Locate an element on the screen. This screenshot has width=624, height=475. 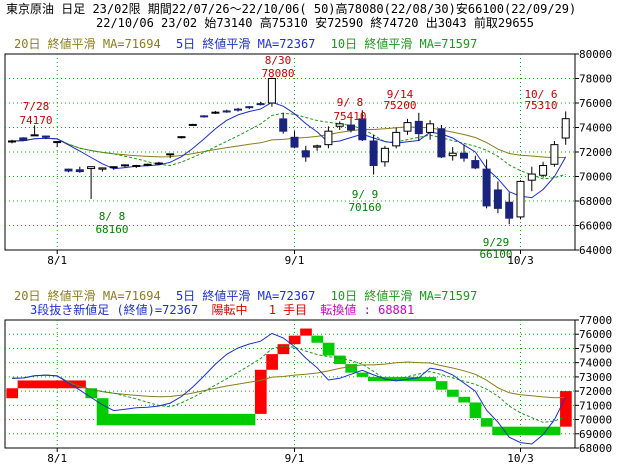
legend-ma10-b: 10日 終値平滑 MA=71597 is located at coordinates (404, 295).